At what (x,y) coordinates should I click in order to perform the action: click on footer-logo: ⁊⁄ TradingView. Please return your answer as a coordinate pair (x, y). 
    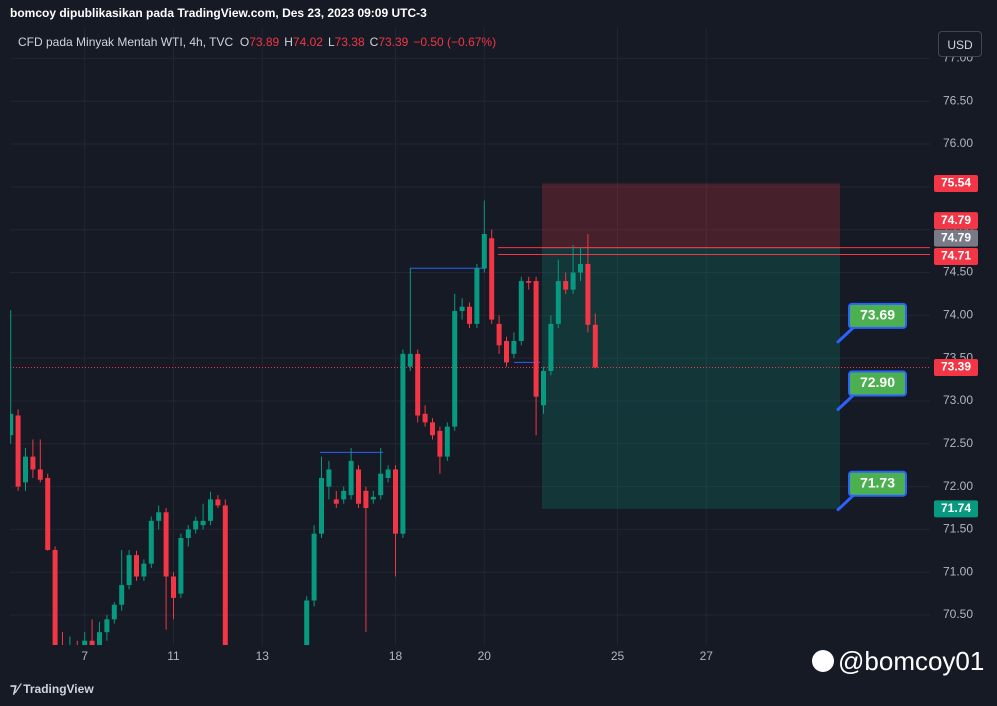
    Looking at the image, I should click on (52, 688).